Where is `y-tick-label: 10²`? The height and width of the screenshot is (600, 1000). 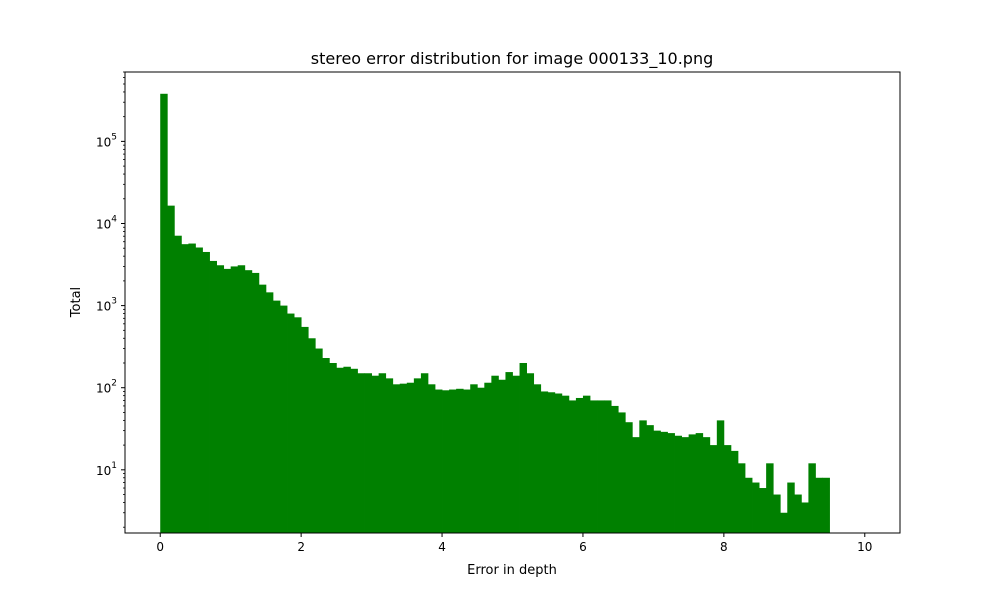 y-tick-label: 10² is located at coordinates (106, 387).